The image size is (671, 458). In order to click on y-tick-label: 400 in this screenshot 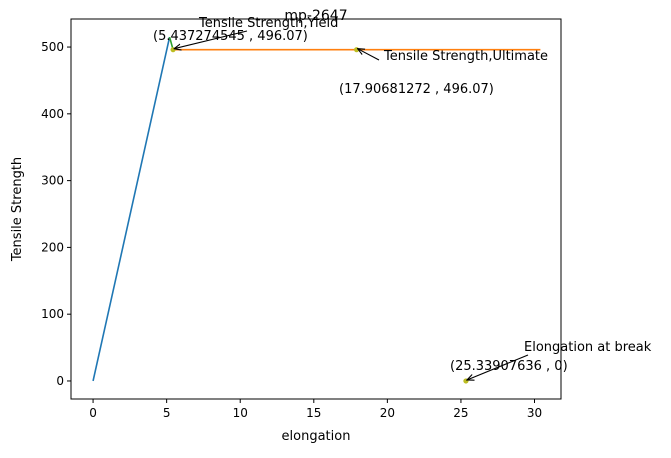, I will do `click(52, 114)`.